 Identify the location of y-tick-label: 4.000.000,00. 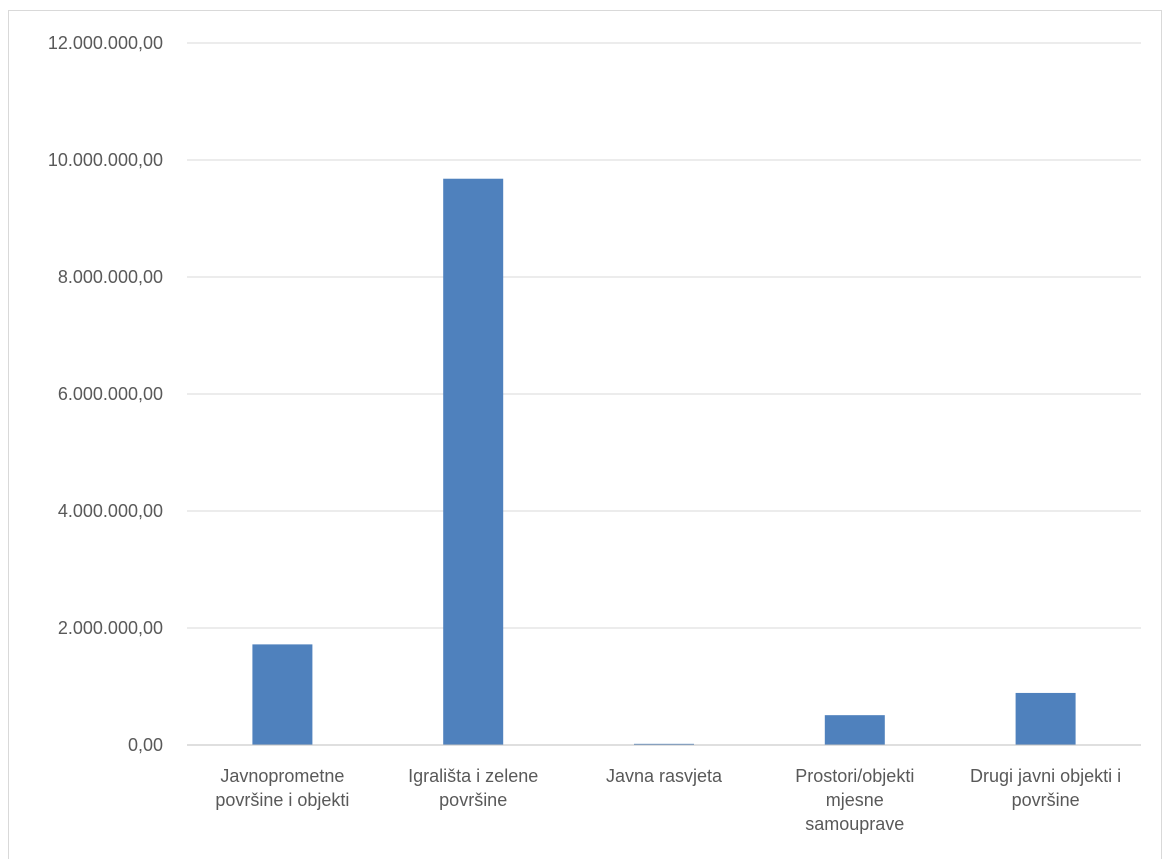
(110, 511).